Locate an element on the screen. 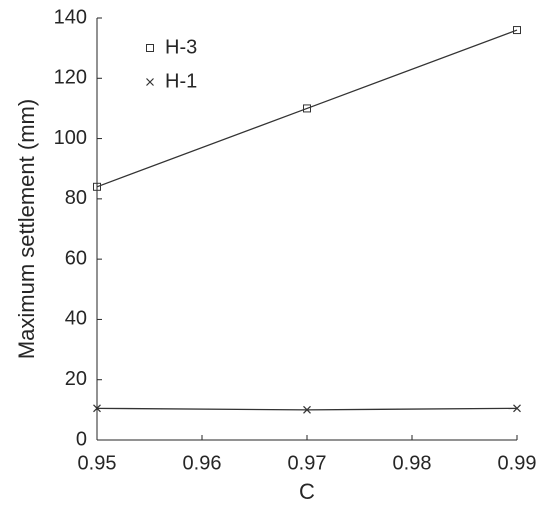 The image size is (550, 514). x-tick-label: 0.99 is located at coordinates (517, 463).